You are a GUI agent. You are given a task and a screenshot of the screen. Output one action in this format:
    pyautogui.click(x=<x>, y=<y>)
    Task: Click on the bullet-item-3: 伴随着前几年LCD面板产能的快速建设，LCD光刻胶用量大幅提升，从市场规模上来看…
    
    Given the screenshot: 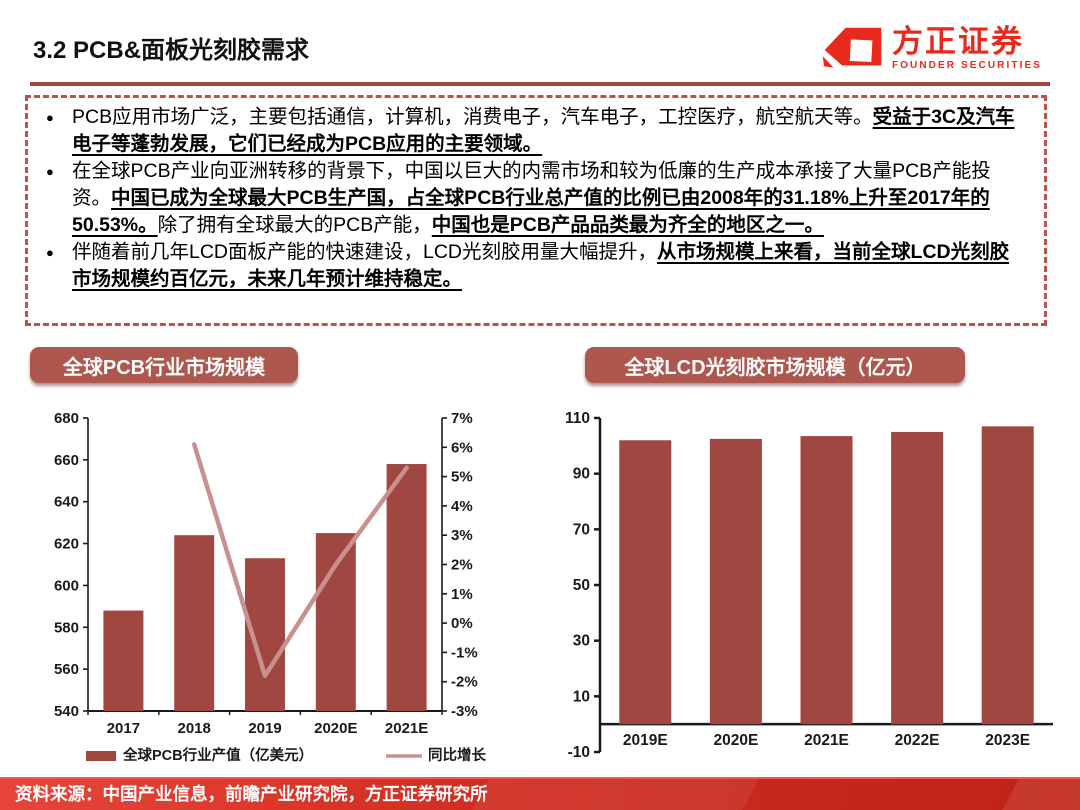 What is the action you would take?
    pyautogui.click(x=534, y=266)
    